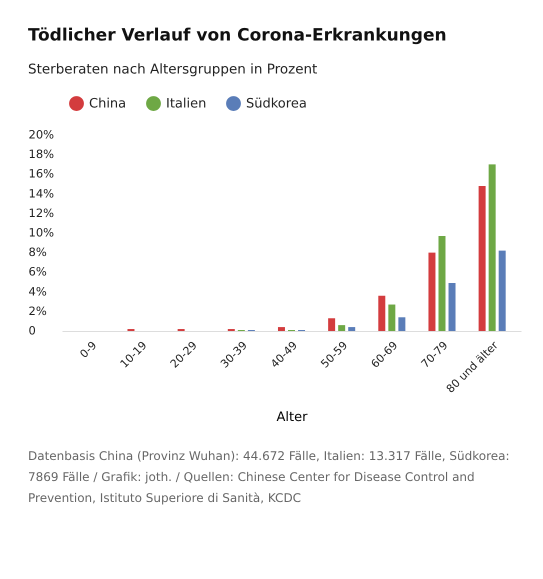 This screenshot has height=579, width=543. Describe the element at coordinates (37, 252) in the screenshot. I see `y-tick-label: 8%` at that location.